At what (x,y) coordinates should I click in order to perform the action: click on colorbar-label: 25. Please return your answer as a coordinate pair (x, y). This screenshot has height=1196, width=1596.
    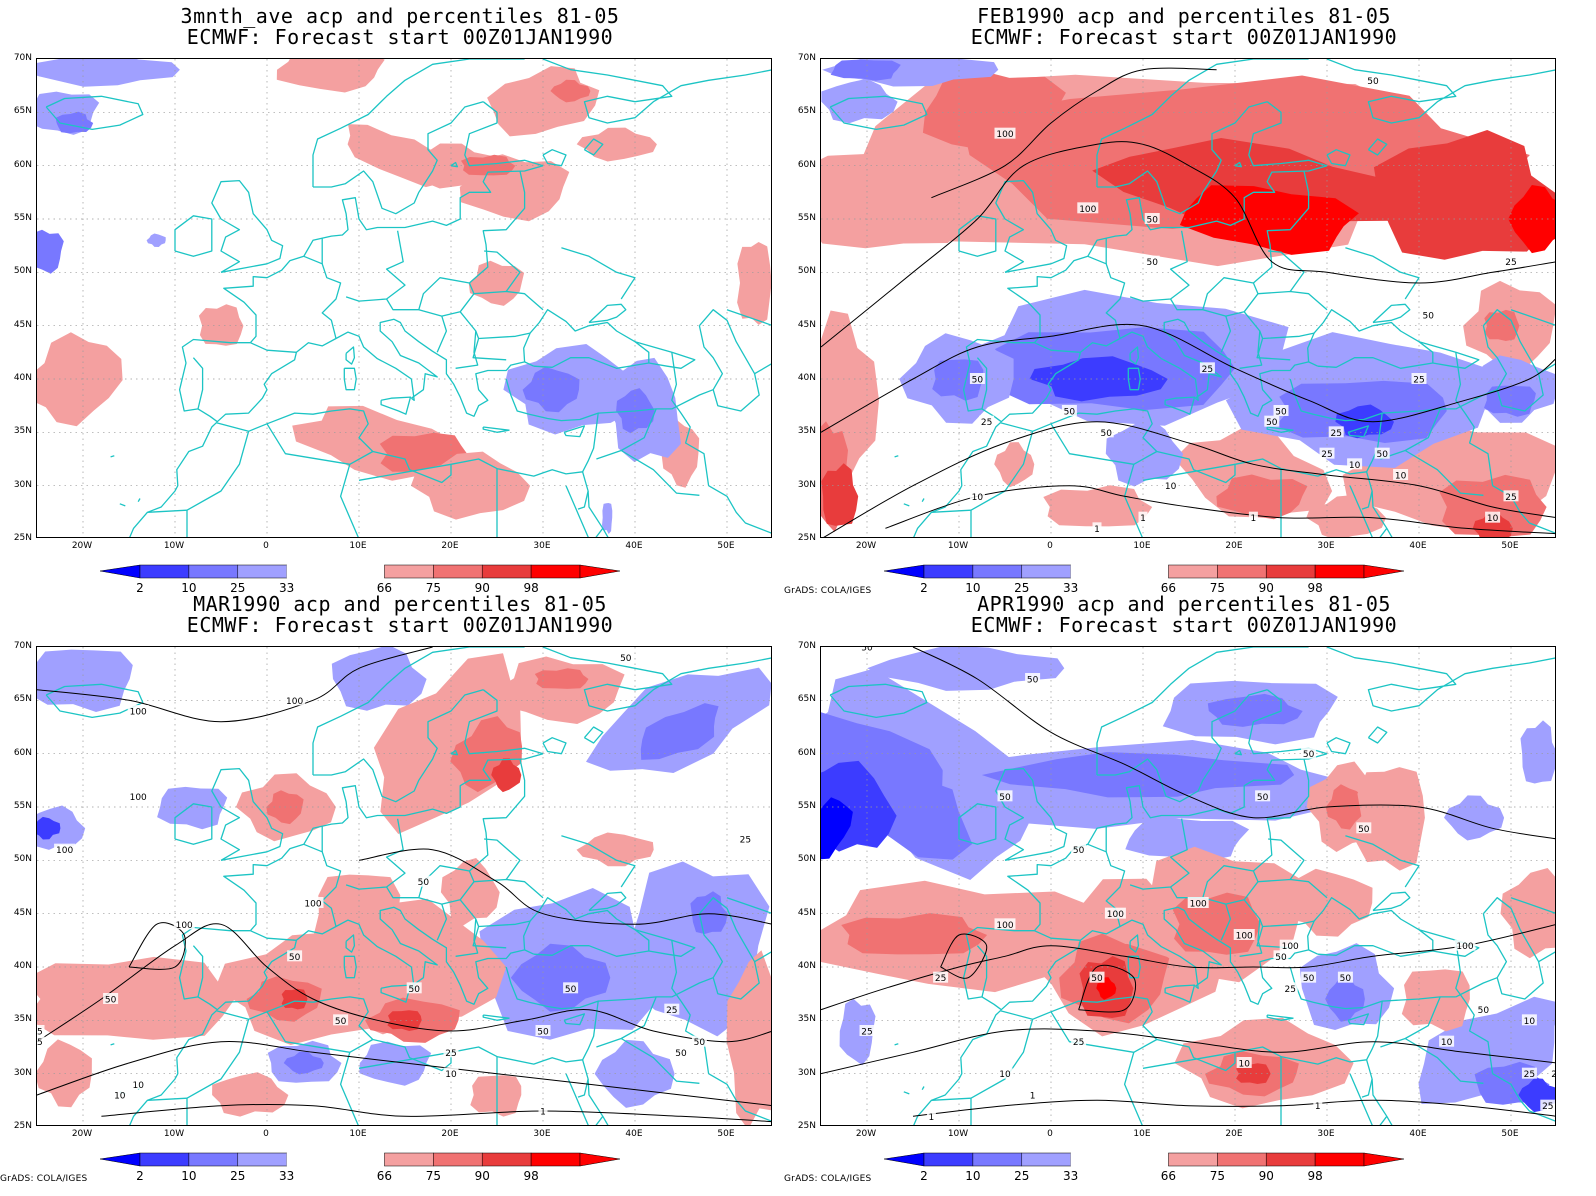
    Looking at the image, I should click on (1022, 588).